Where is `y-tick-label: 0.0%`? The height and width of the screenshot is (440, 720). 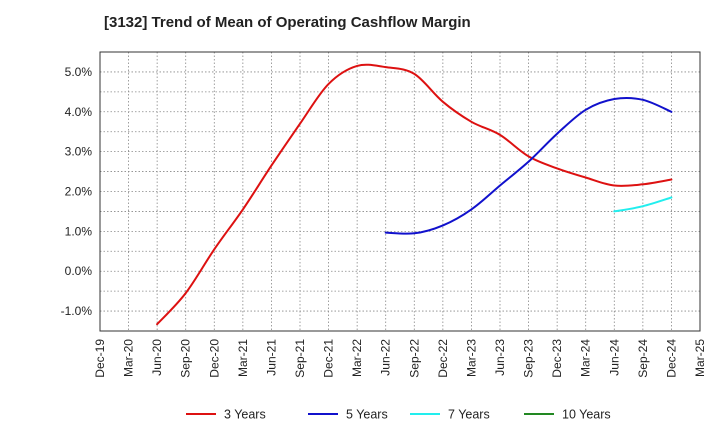
y-tick-label: 0.0% is located at coordinates (79, 271).